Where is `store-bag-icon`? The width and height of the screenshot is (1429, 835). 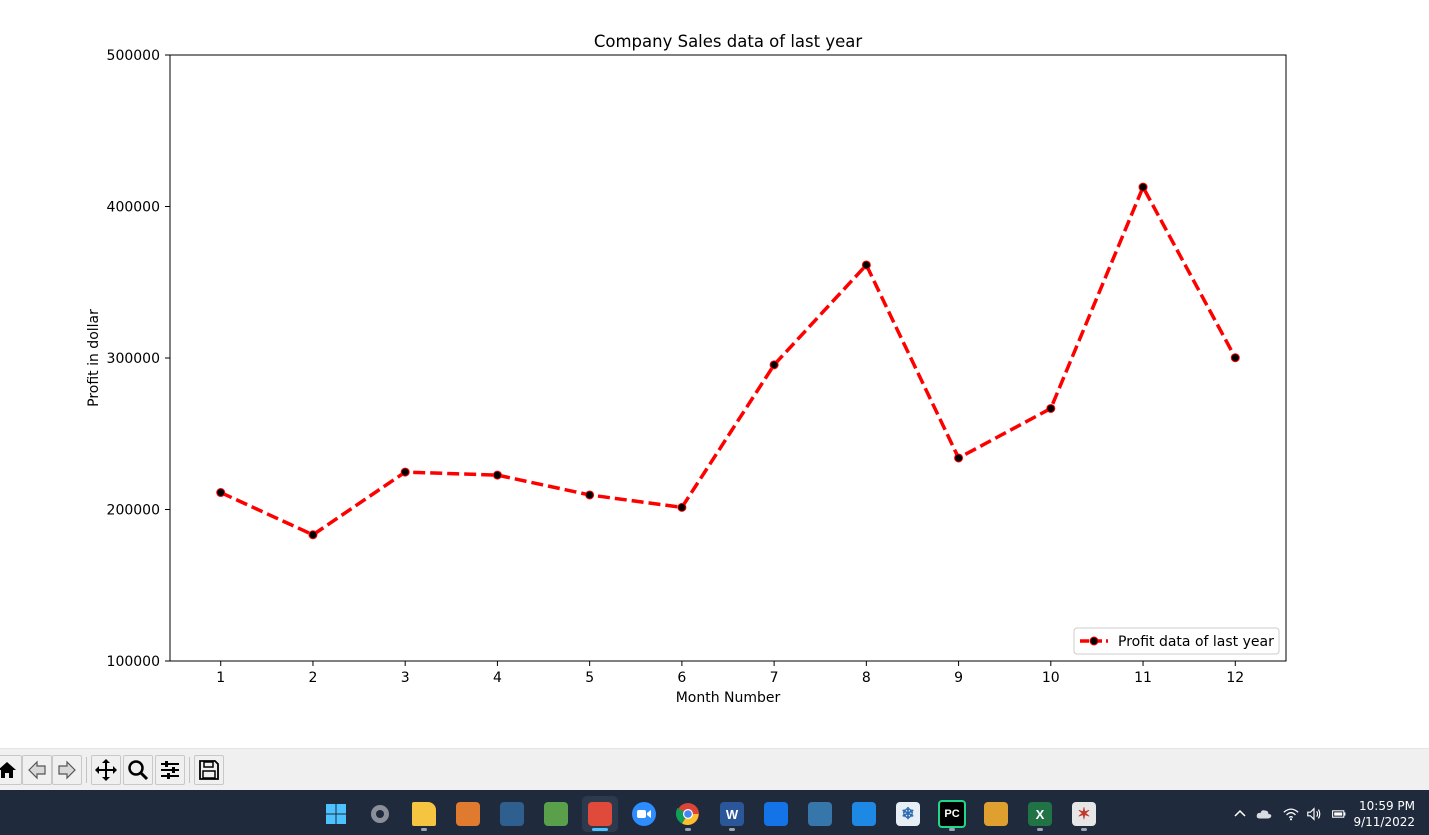
store-bag-icon is located at coordinates (776, 814).